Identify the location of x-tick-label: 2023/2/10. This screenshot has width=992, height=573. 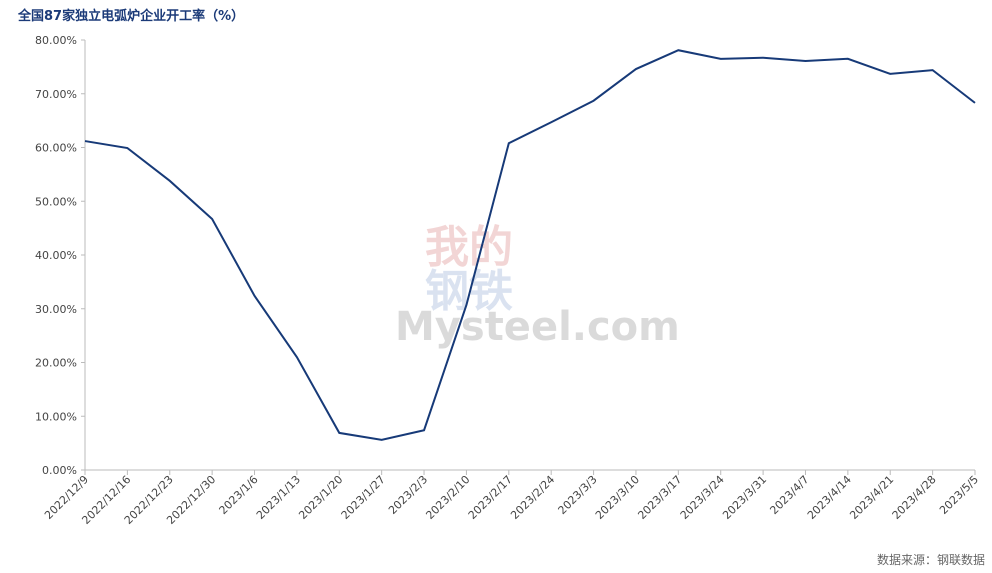
(447, 497).